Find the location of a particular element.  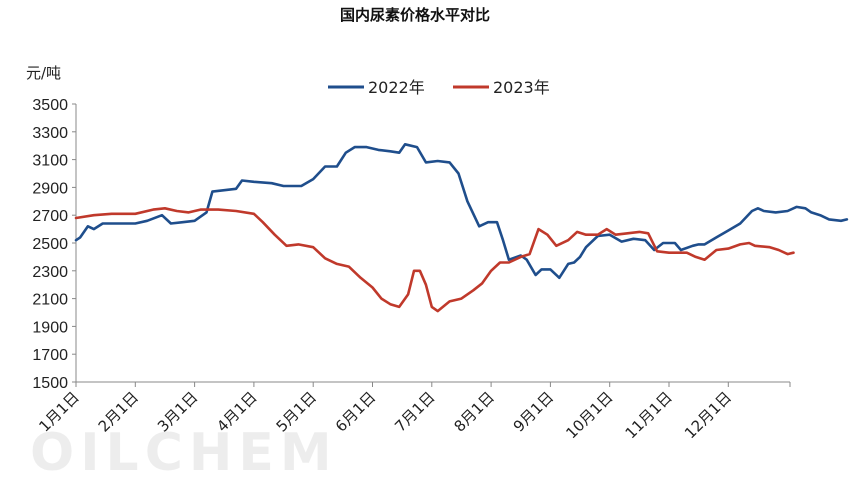

y-tick-label: 2300 is located at coordinates (50, 272).